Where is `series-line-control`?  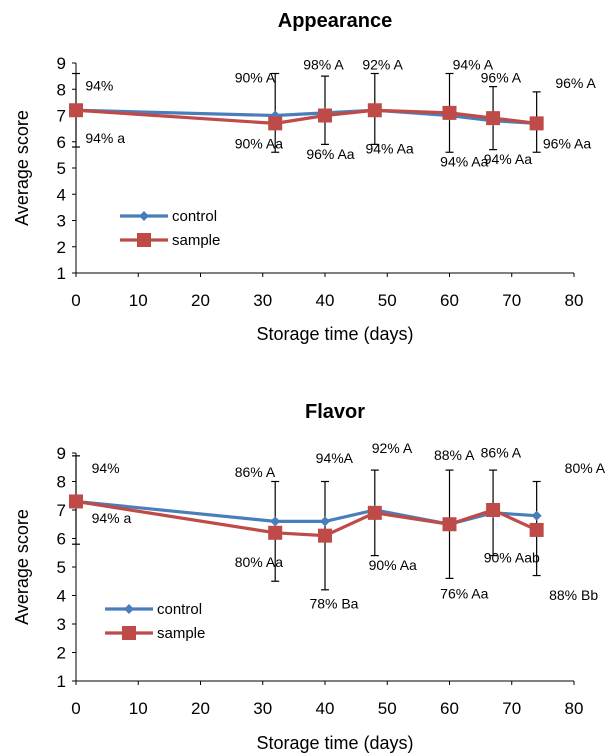
series-line-control is located at coordinates (306, 116).